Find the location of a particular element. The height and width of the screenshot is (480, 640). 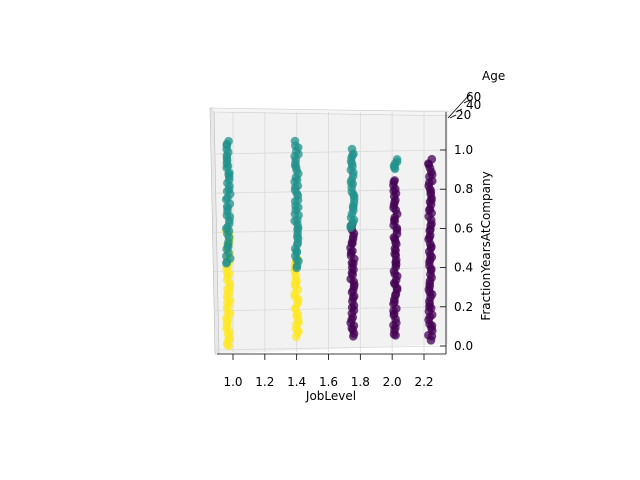

x-tick-label: 1.8 is located at coordinates (360, 382).